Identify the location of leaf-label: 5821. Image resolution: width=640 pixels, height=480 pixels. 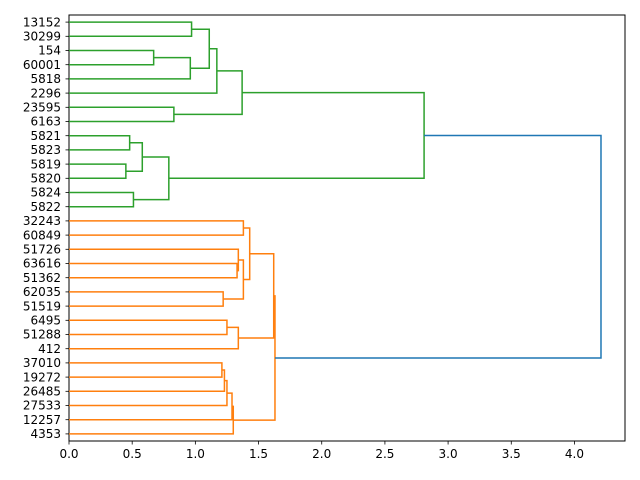
(45, 136).